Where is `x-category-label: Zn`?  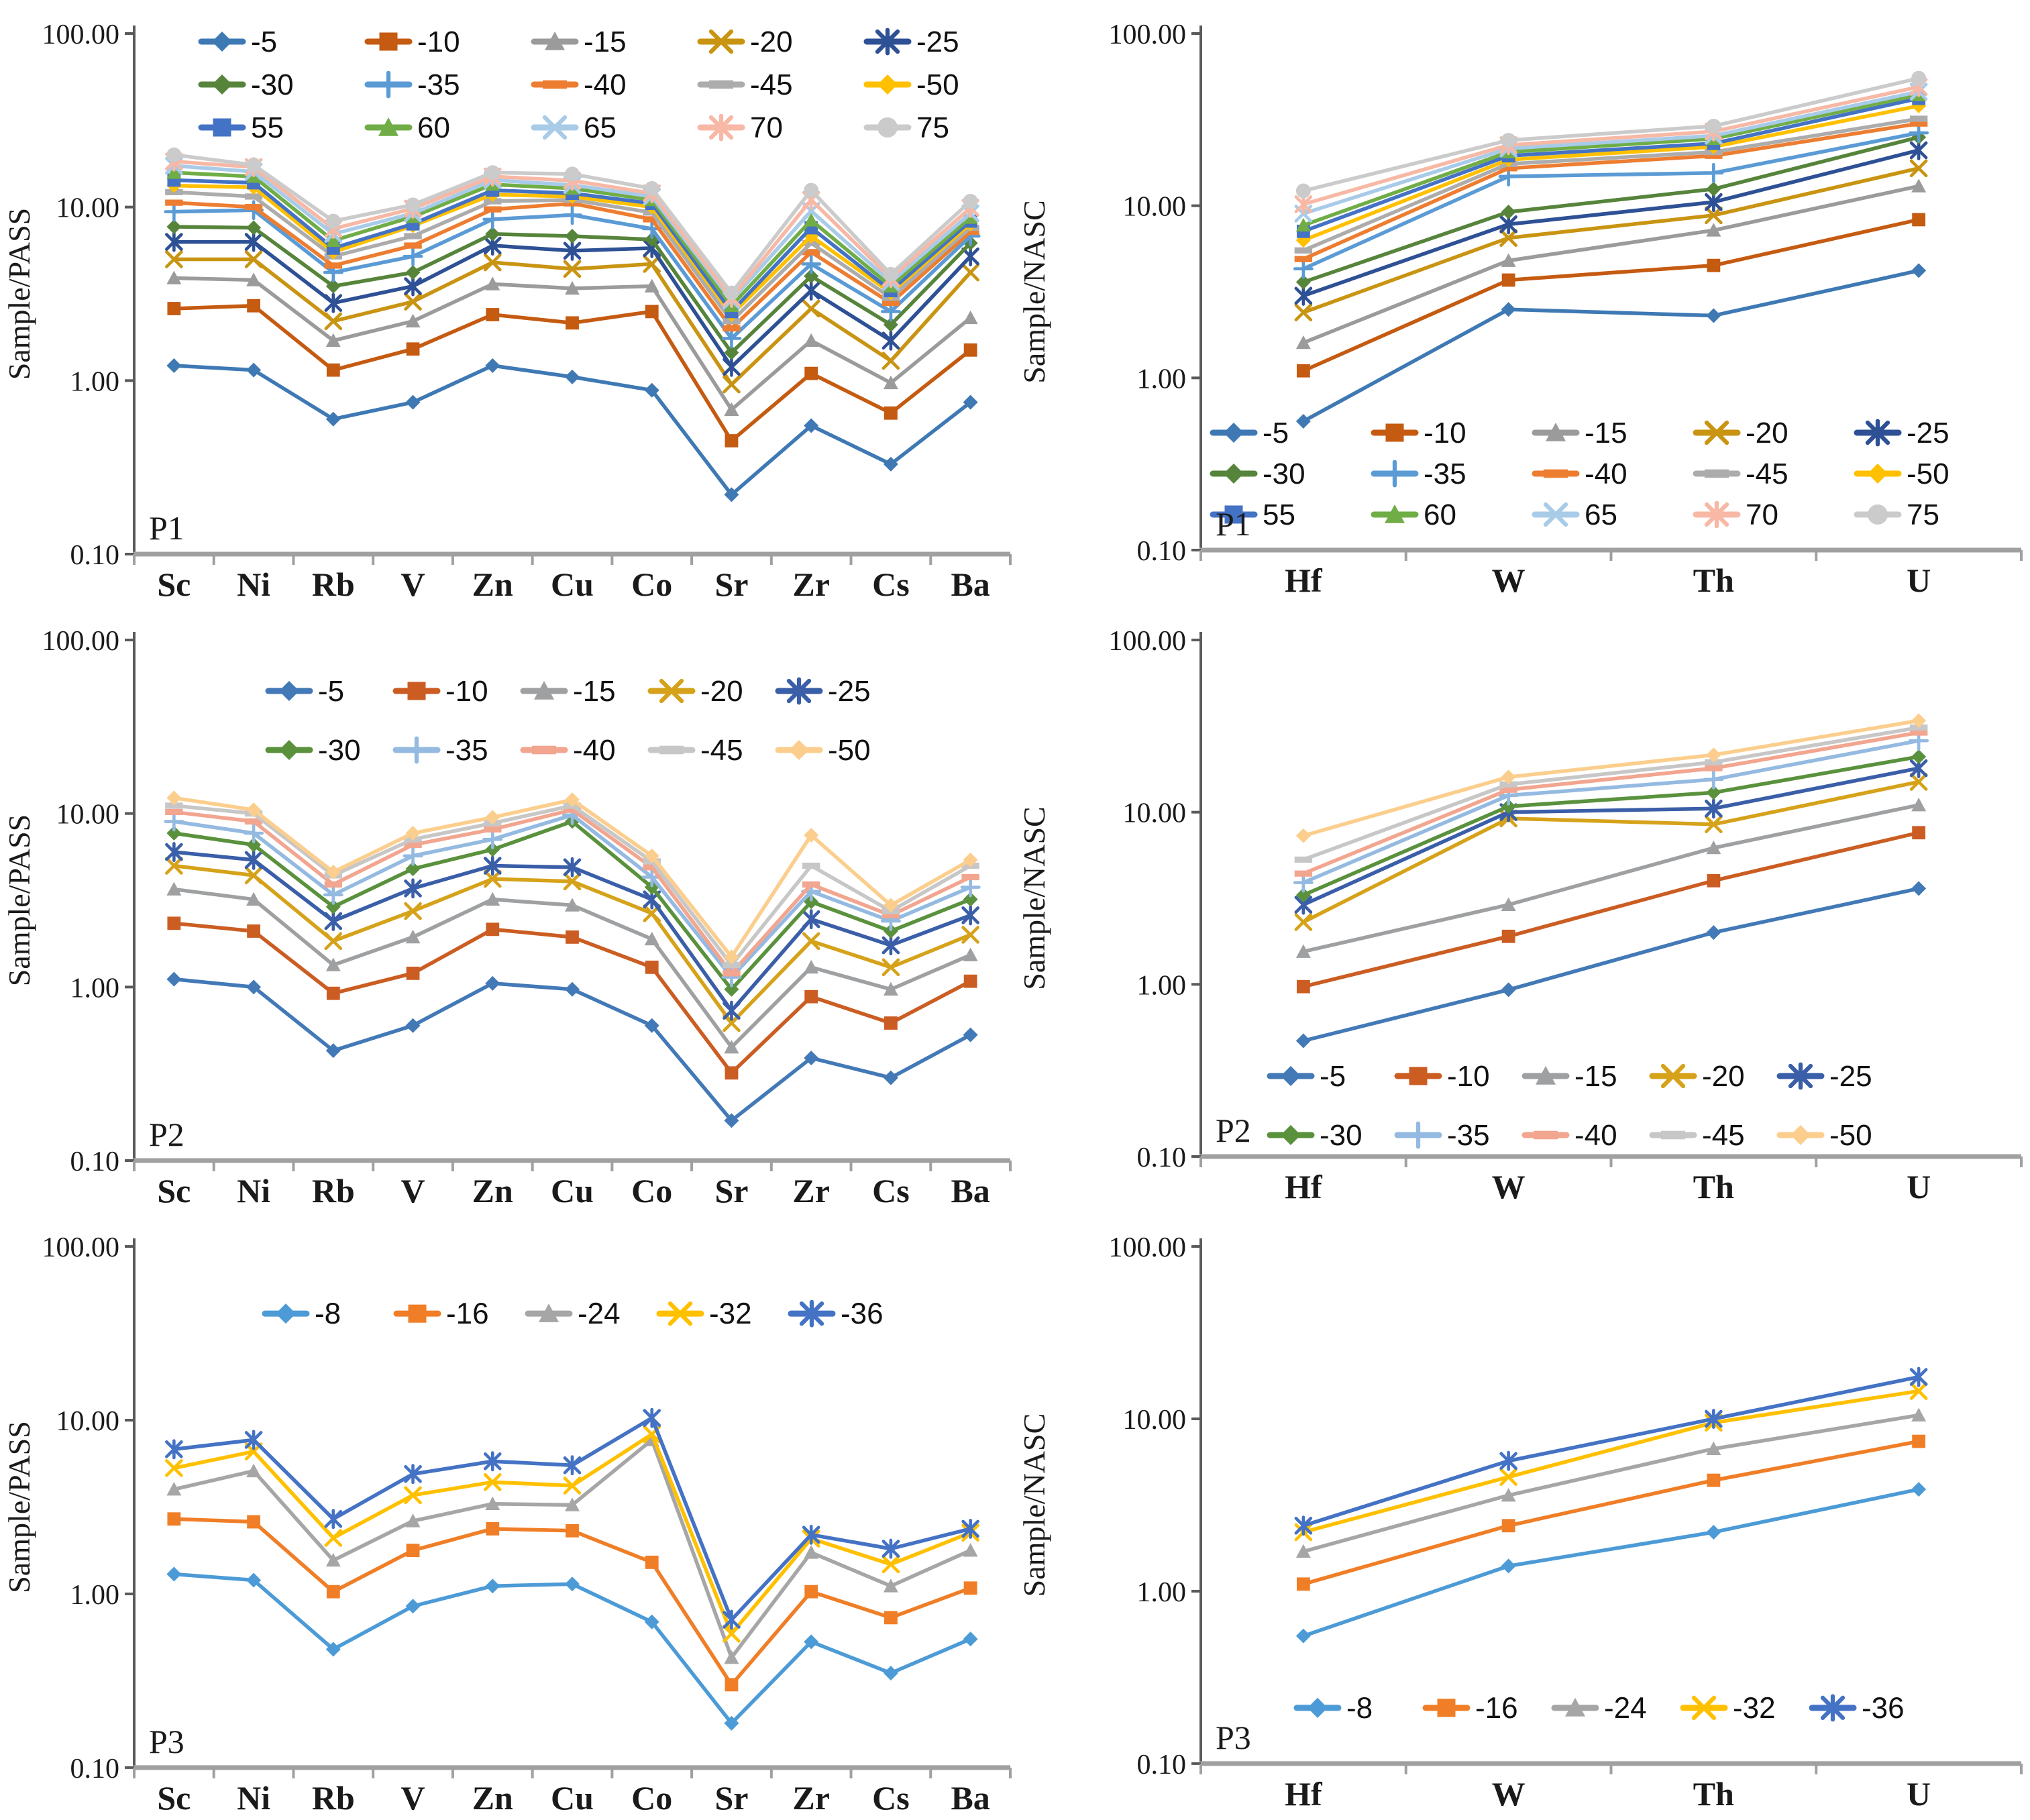
x-category-label: Zn is located at coordinates (492, 1191).